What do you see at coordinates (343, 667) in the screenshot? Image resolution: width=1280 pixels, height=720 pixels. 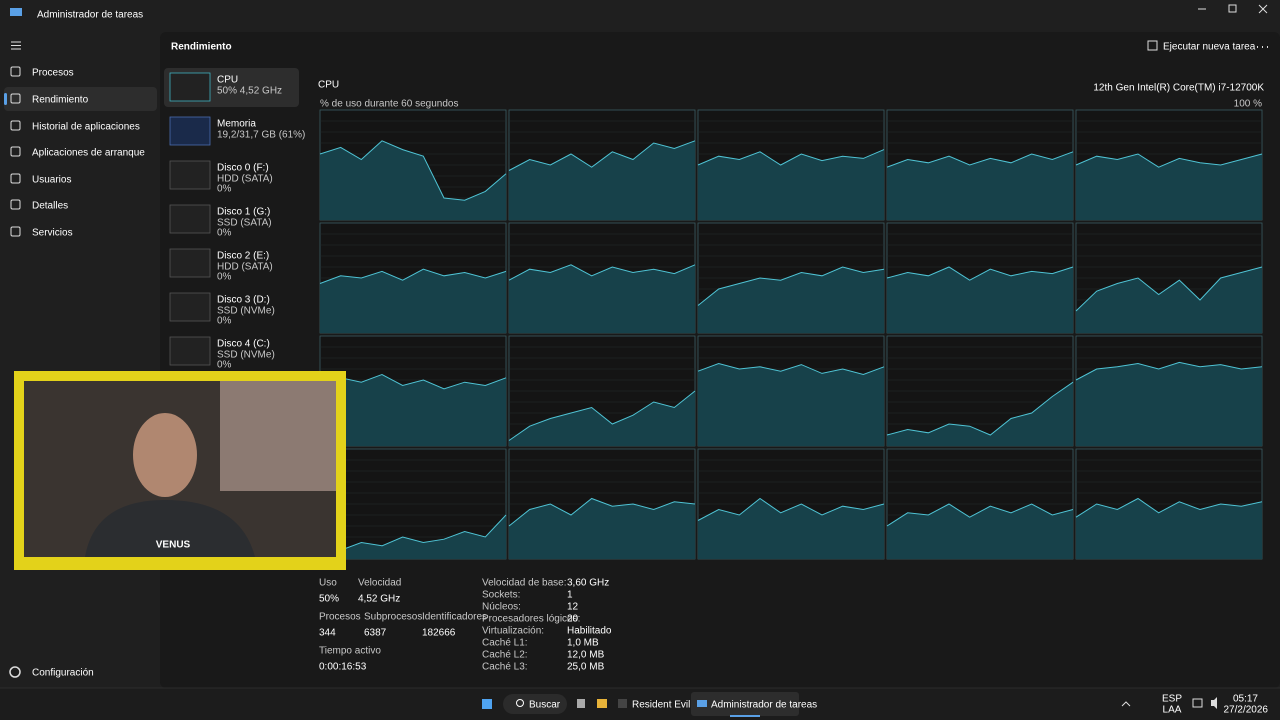 I see `stat-value: 0:00:16:53` at bounding box center [343, 667].